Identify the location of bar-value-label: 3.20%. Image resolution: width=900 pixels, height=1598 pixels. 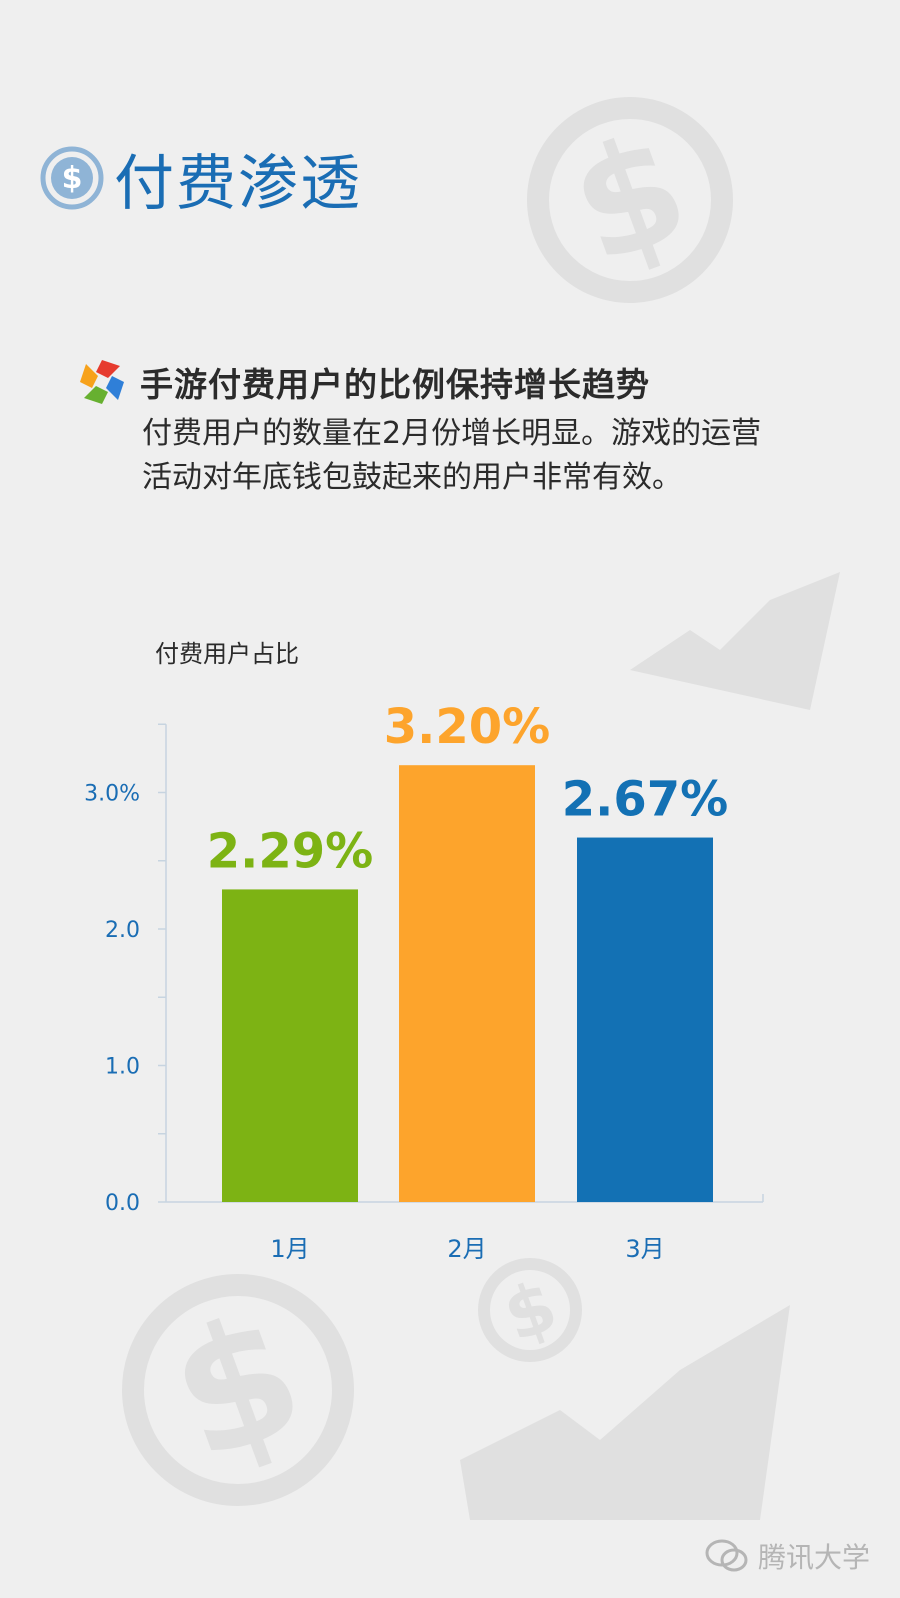
(467, 727).